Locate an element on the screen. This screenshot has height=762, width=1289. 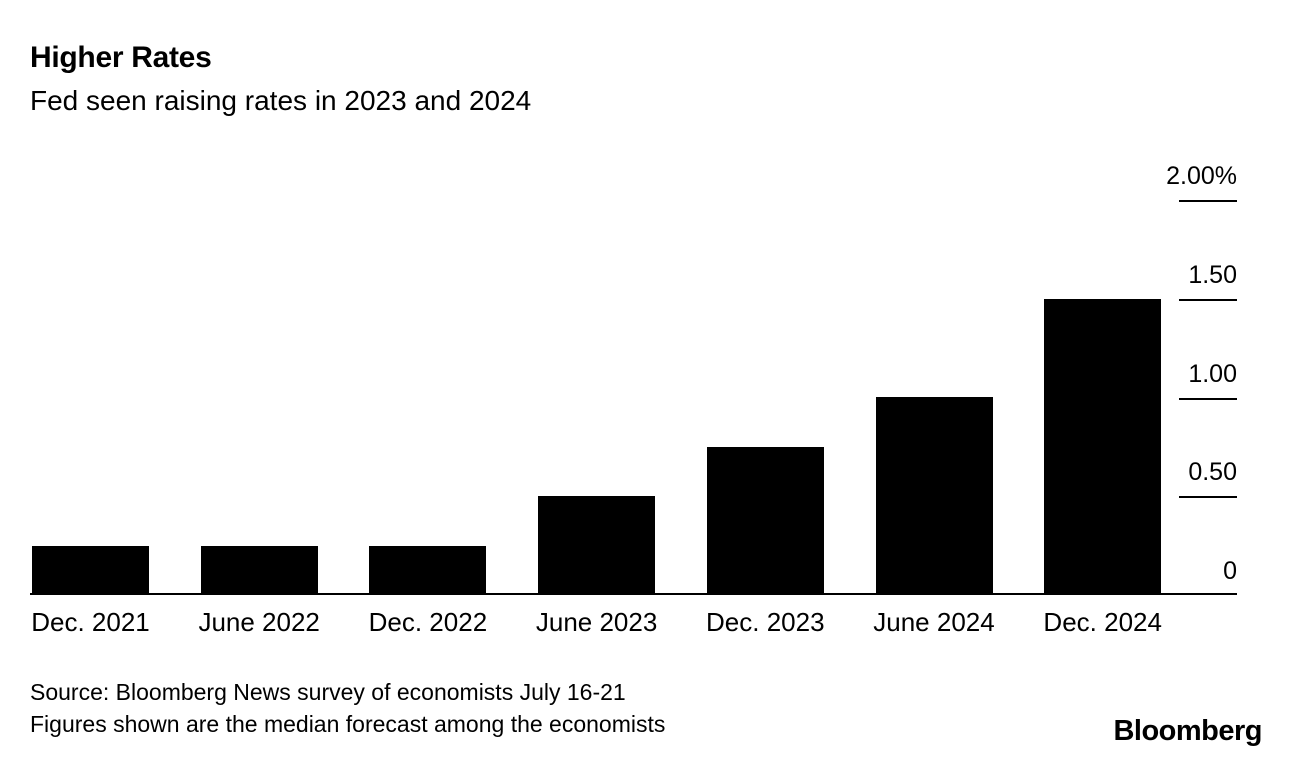
x-axis-label-june-2023: June 2023 is located at coordinates (596, 622).